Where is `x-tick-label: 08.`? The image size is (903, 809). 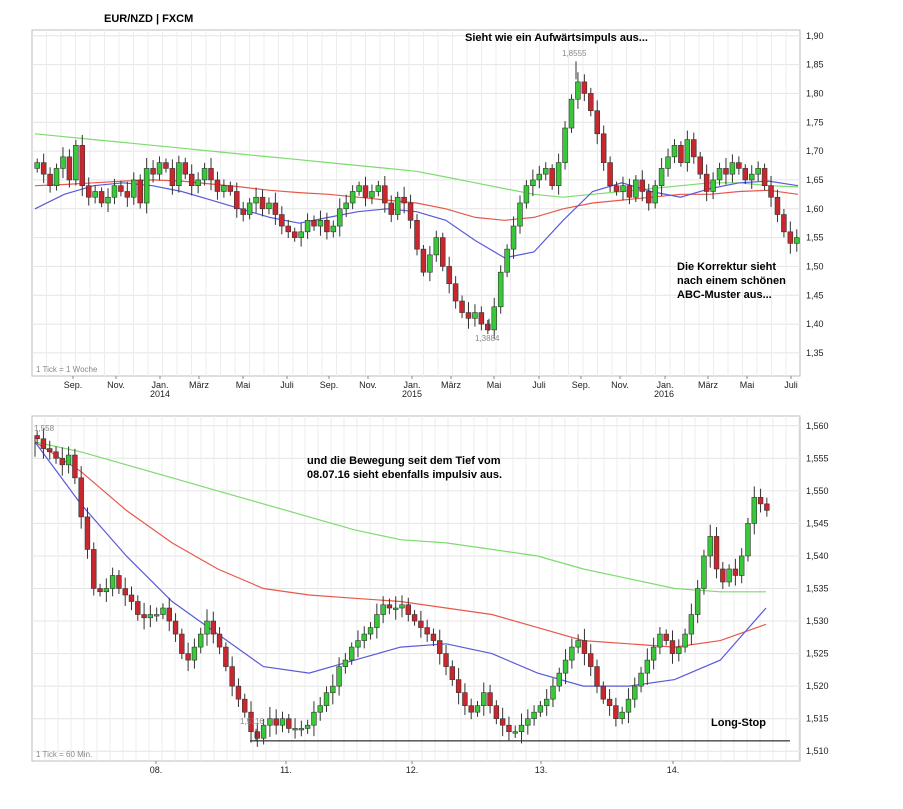 x-tick-label: 08. is located at coordinates (156, 770).